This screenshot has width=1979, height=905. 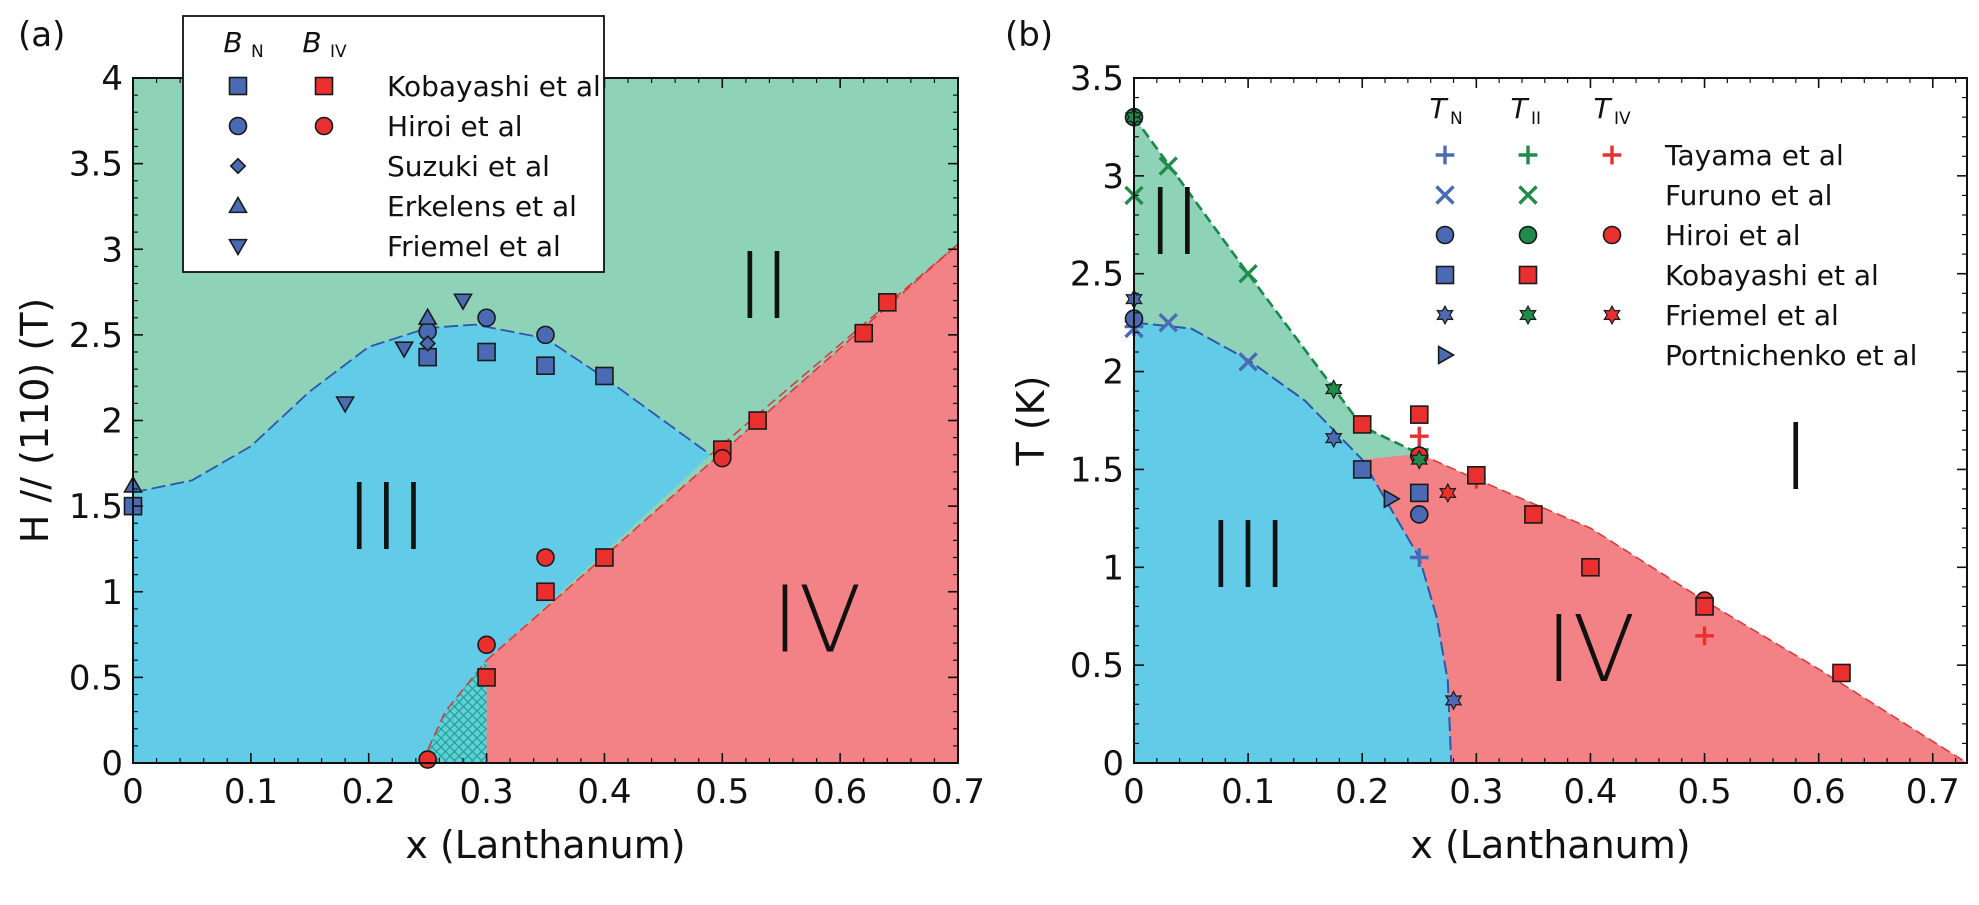 I want to click on phase-IV-region, so click(x=722, y=503).